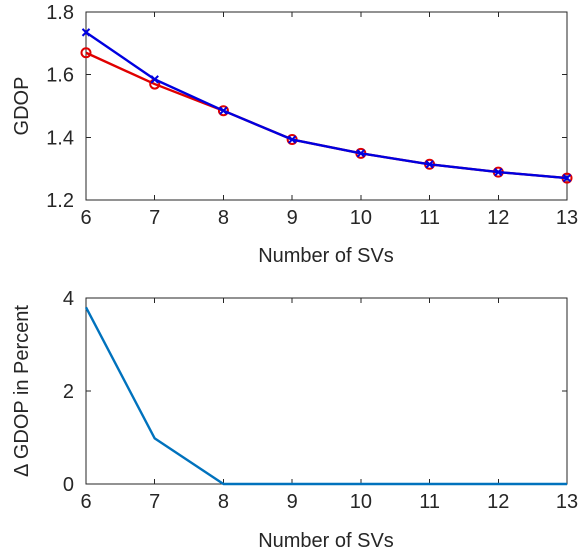  What do you see at coordinates (68, 392) in the screenshot?
I see `delta-gdop-plot-y-tick-label: 2` at bounding box center [68, 392].